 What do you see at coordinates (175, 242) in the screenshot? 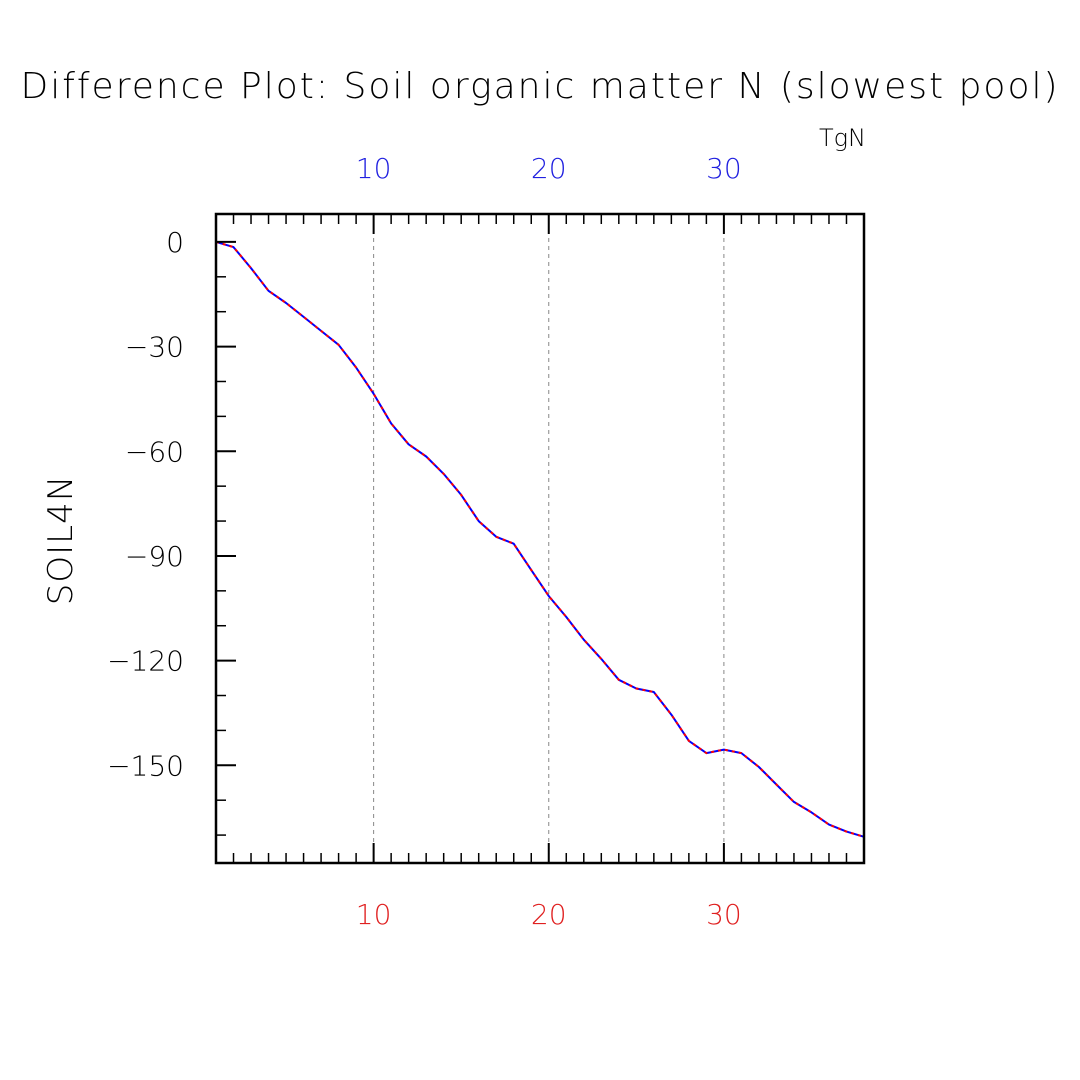
I see `y-tick-label-0: 0` at bounding box center [175, 242].